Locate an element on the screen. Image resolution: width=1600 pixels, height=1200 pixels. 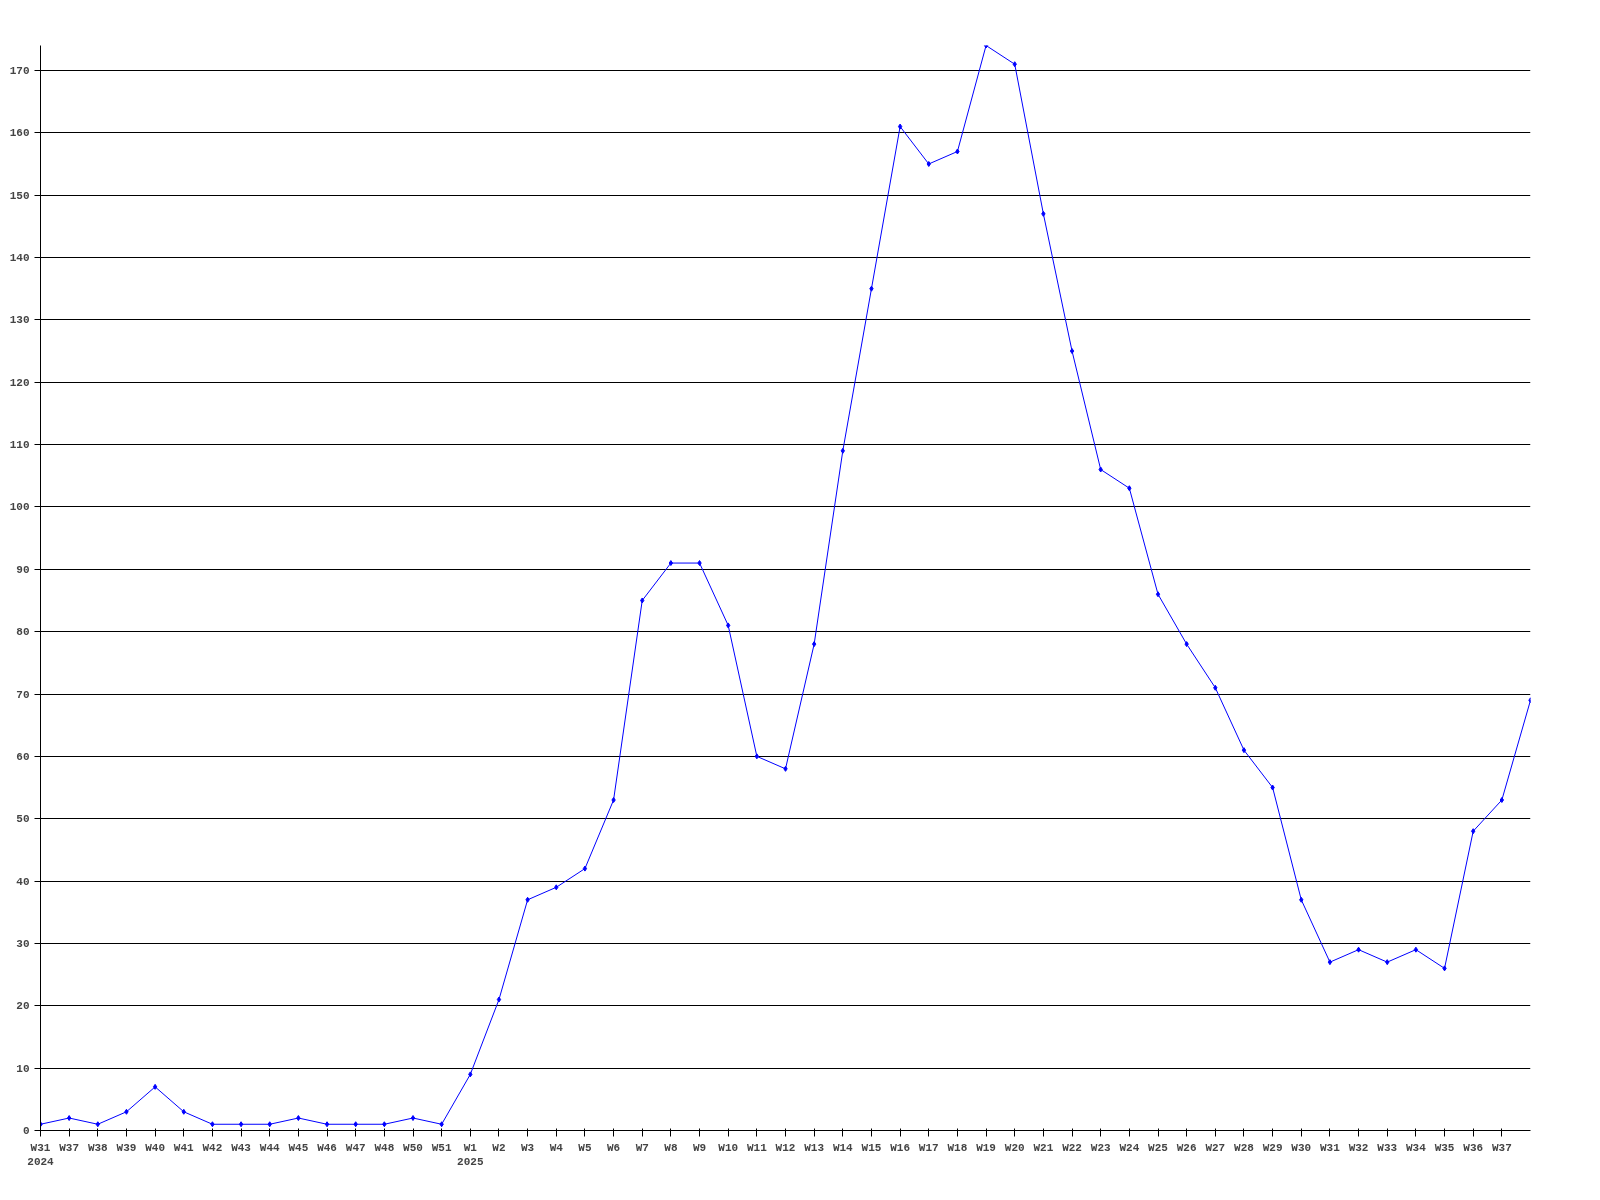
x-tick-label: W5 is located at coordinates (585, 1147).